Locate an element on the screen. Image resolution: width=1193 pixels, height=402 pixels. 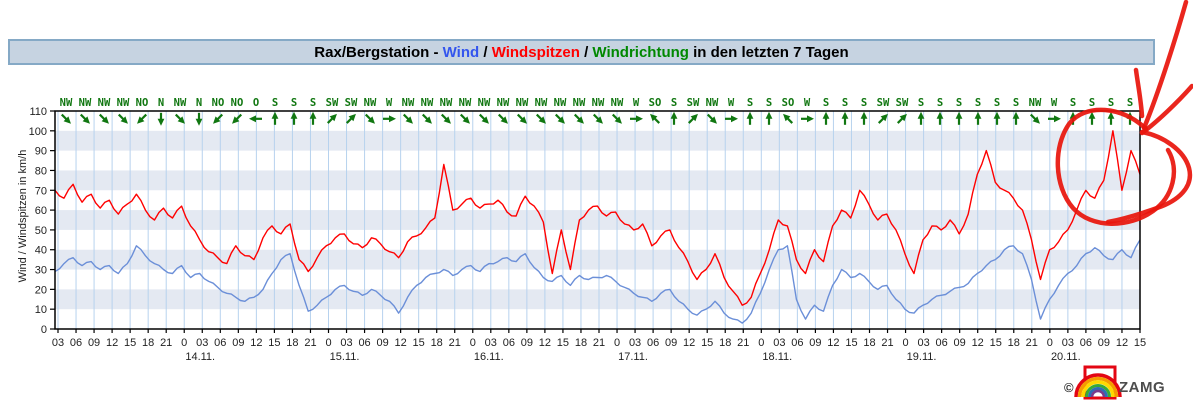
wind-direction-label: SO is located at coordinates (655, 103).